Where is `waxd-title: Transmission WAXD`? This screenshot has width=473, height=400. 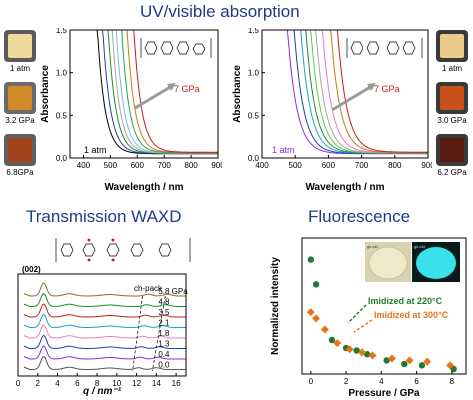 waxd-title: Transmission WAXD is located at coordinates (104, 216).